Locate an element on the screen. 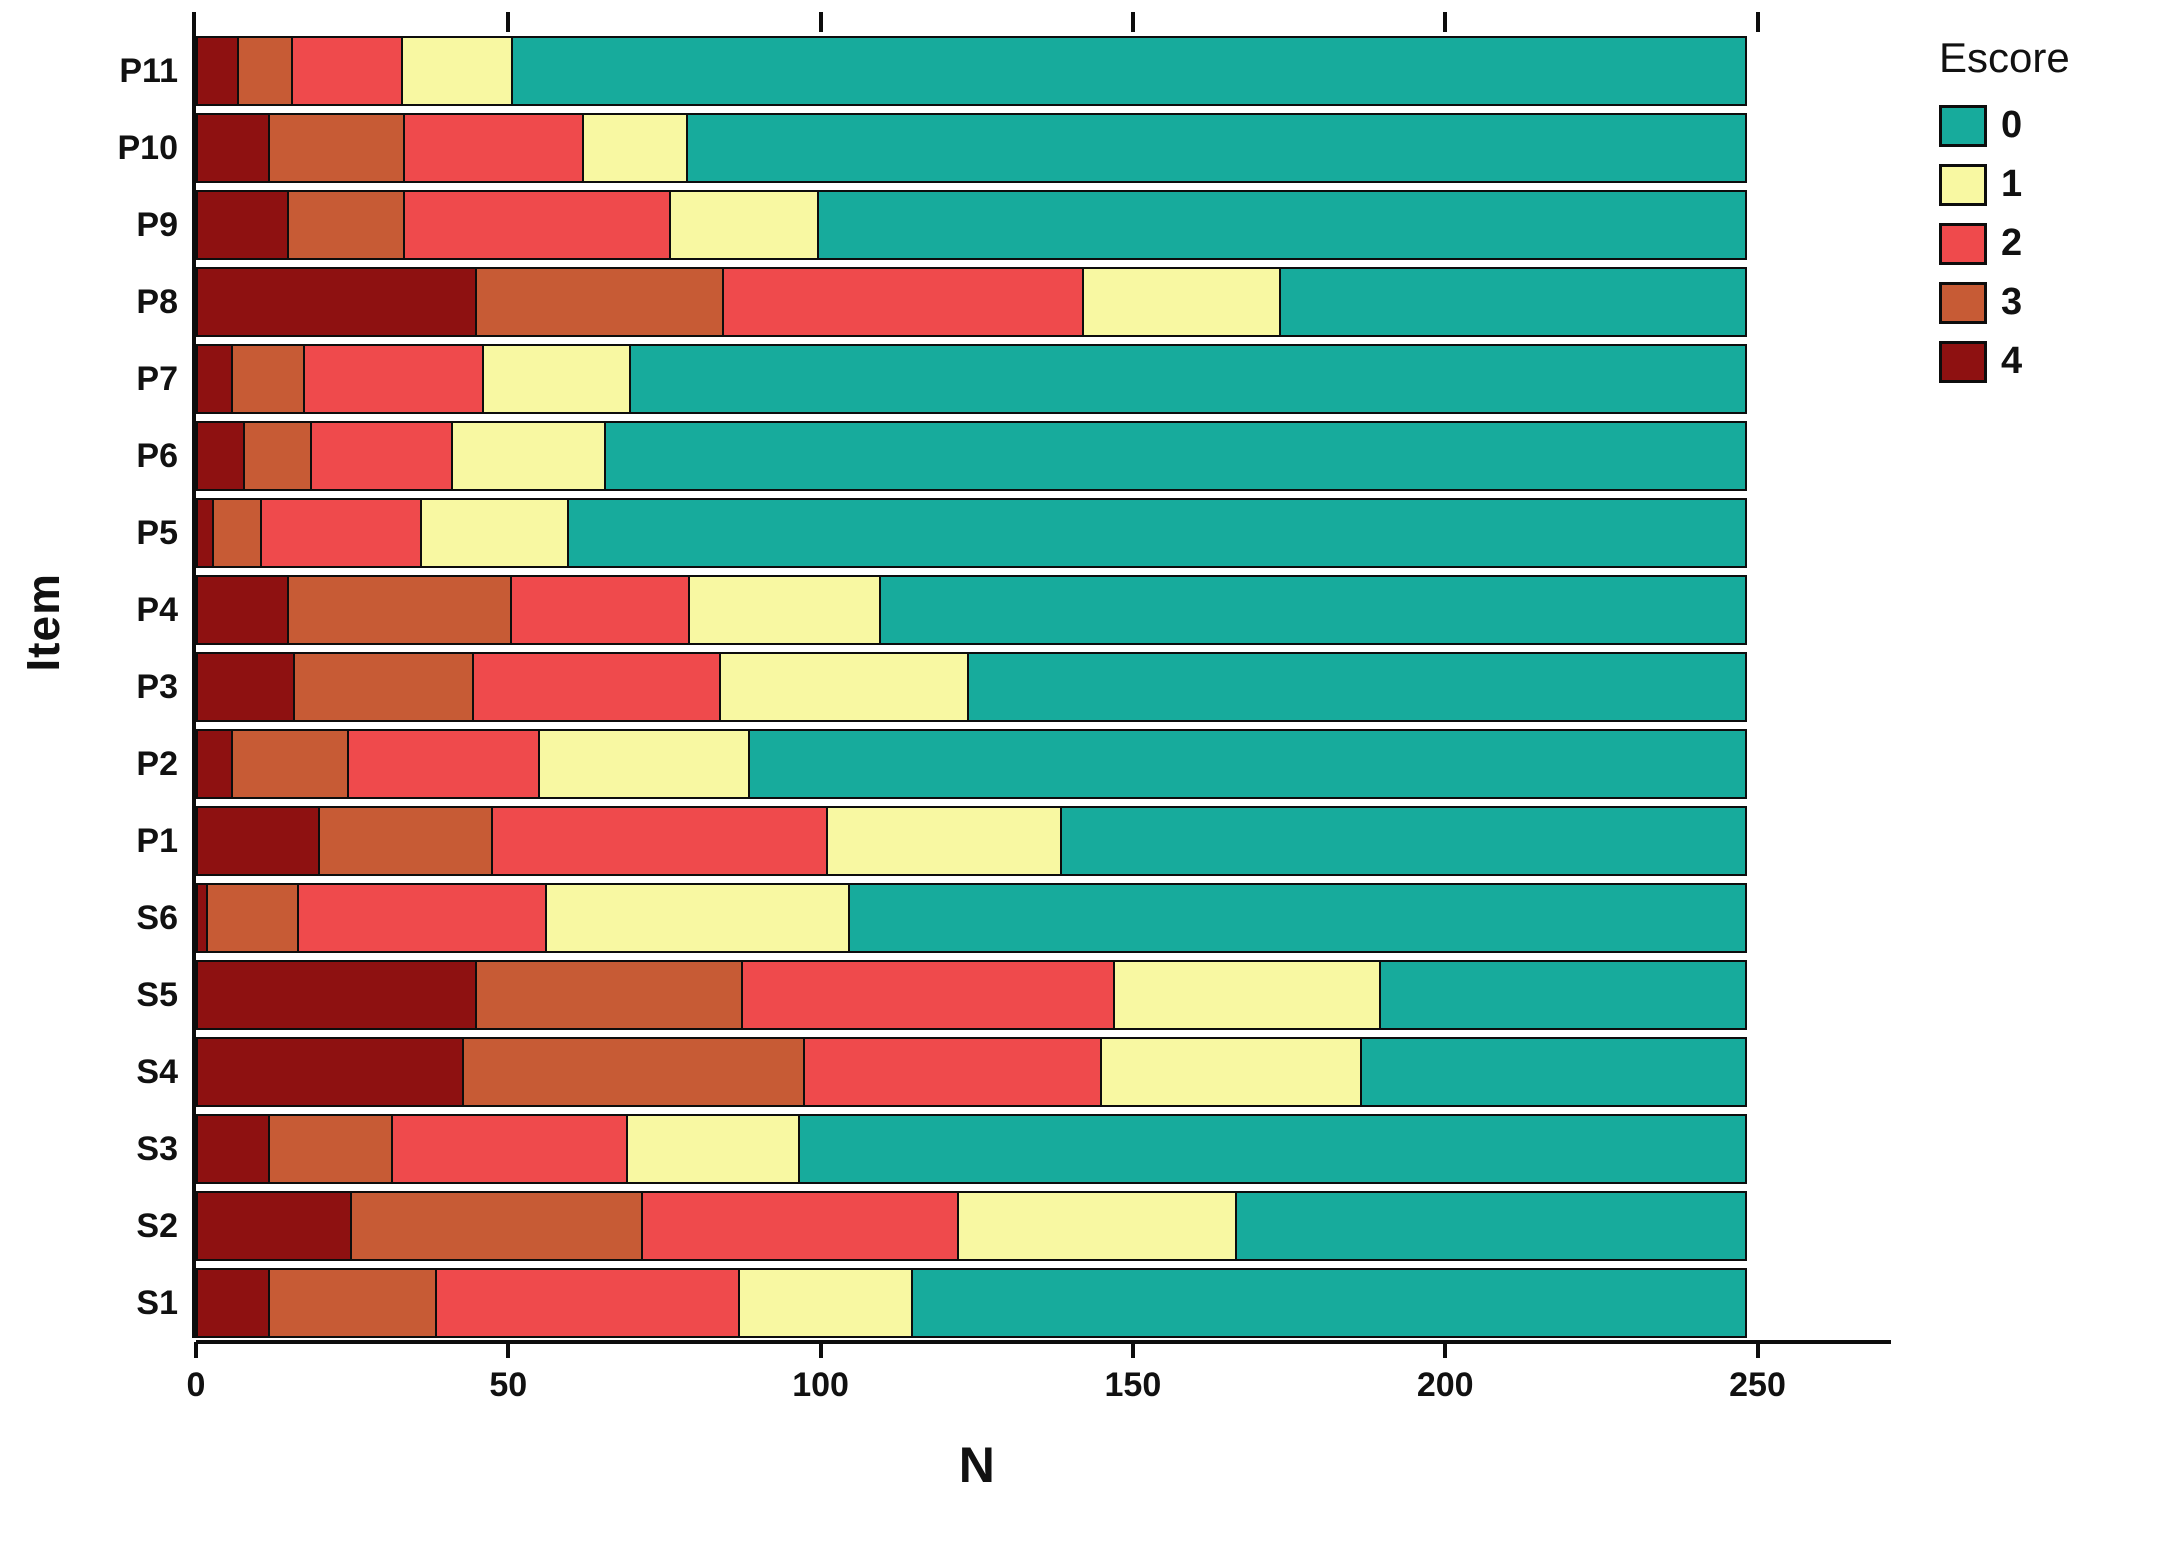 Image resolution: width=2167 pixels, height=1567 pixels. row-label: S2 is located at coordinates (157, 1226).